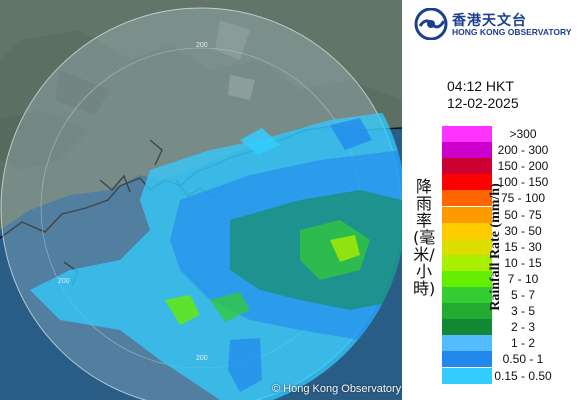 The image size is (577, 400). Describe the element at coordinates (523, 230) in the screenshot. I see `legend-label: 30 - 50` at that location.